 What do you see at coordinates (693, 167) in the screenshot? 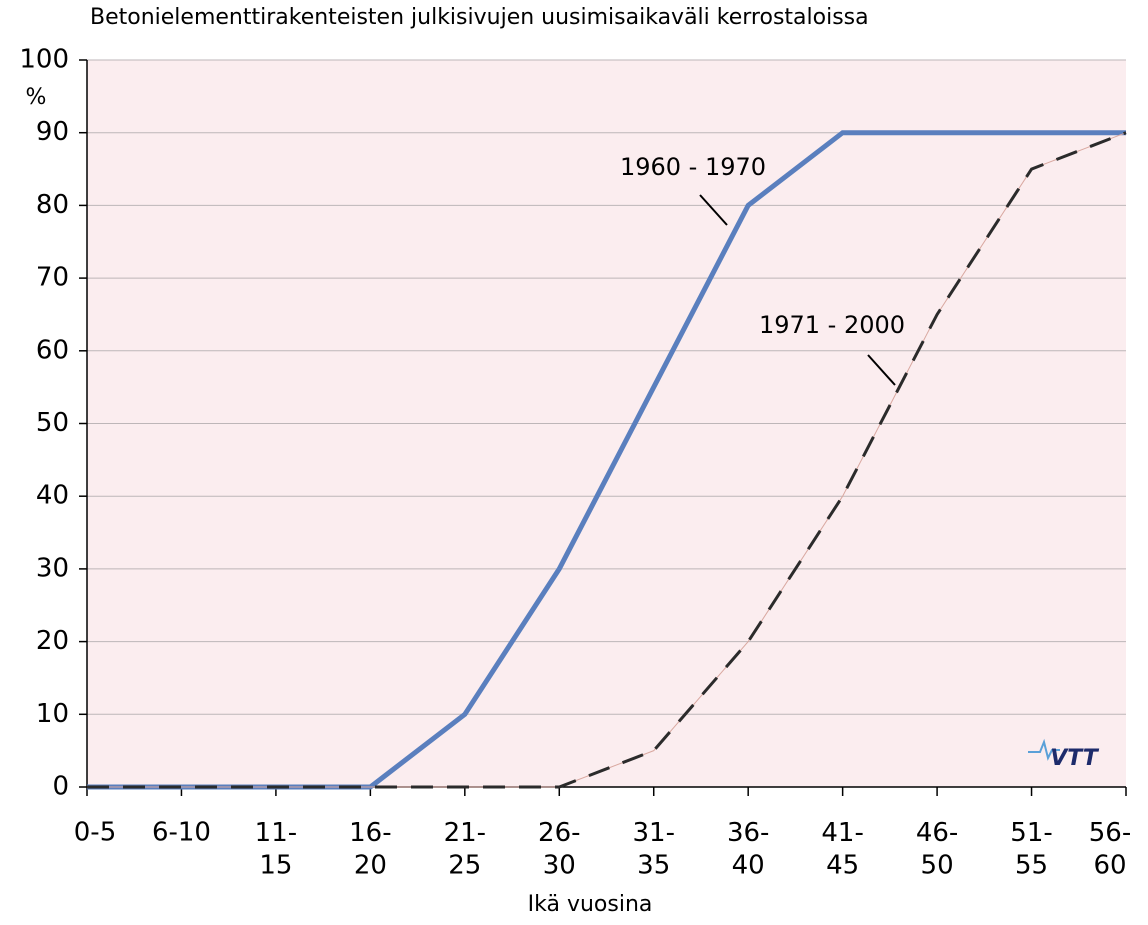
I see `series-label: 1960 - 1970` at bounding box center [693, 167].